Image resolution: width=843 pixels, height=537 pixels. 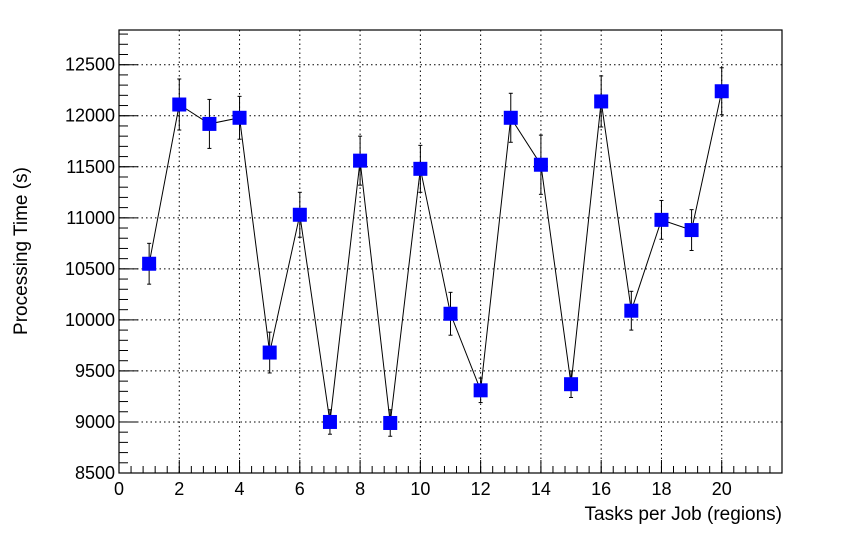 What do you see at coordinates (661, 489) in the screenshot?
I see `x-tick-label: 18` at bounding box center [661, 489].